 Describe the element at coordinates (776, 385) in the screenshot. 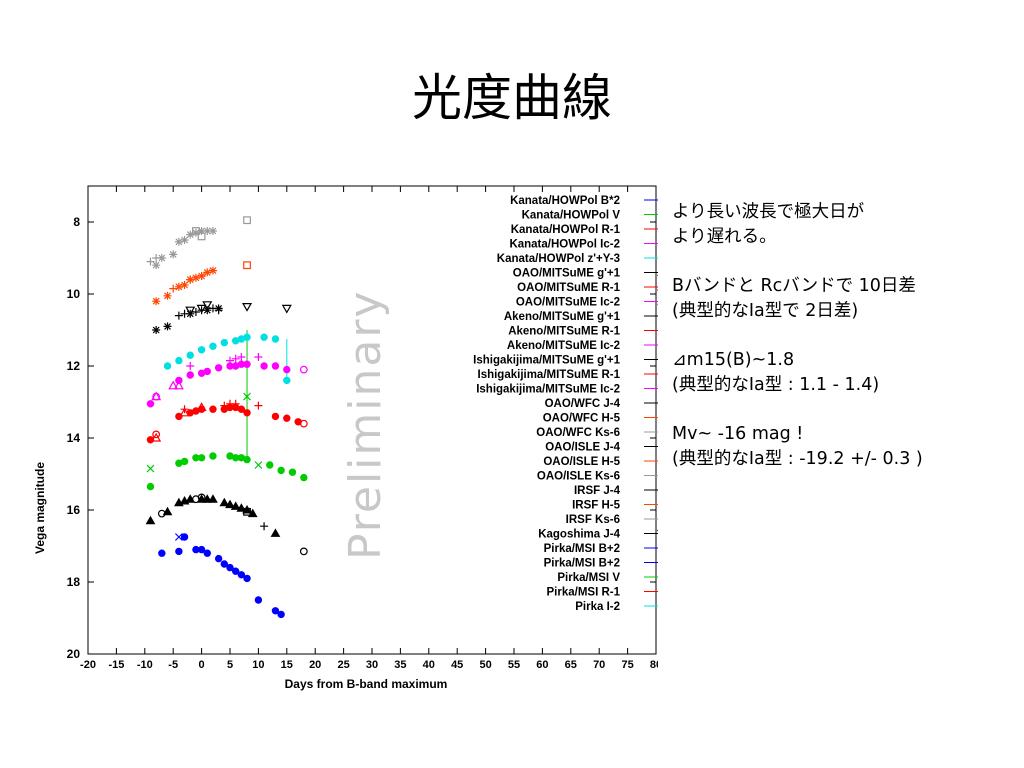

I see `note-line: (典型的なIa型 : 1.1 - 1.4)` at that location.